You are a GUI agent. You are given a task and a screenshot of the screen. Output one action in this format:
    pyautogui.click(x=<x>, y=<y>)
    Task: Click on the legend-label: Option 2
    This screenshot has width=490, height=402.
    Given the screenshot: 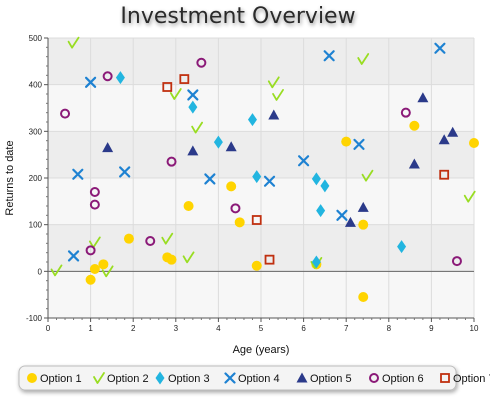 What is the action you would take?
    pyautogui.click(x=128, y=379)
    